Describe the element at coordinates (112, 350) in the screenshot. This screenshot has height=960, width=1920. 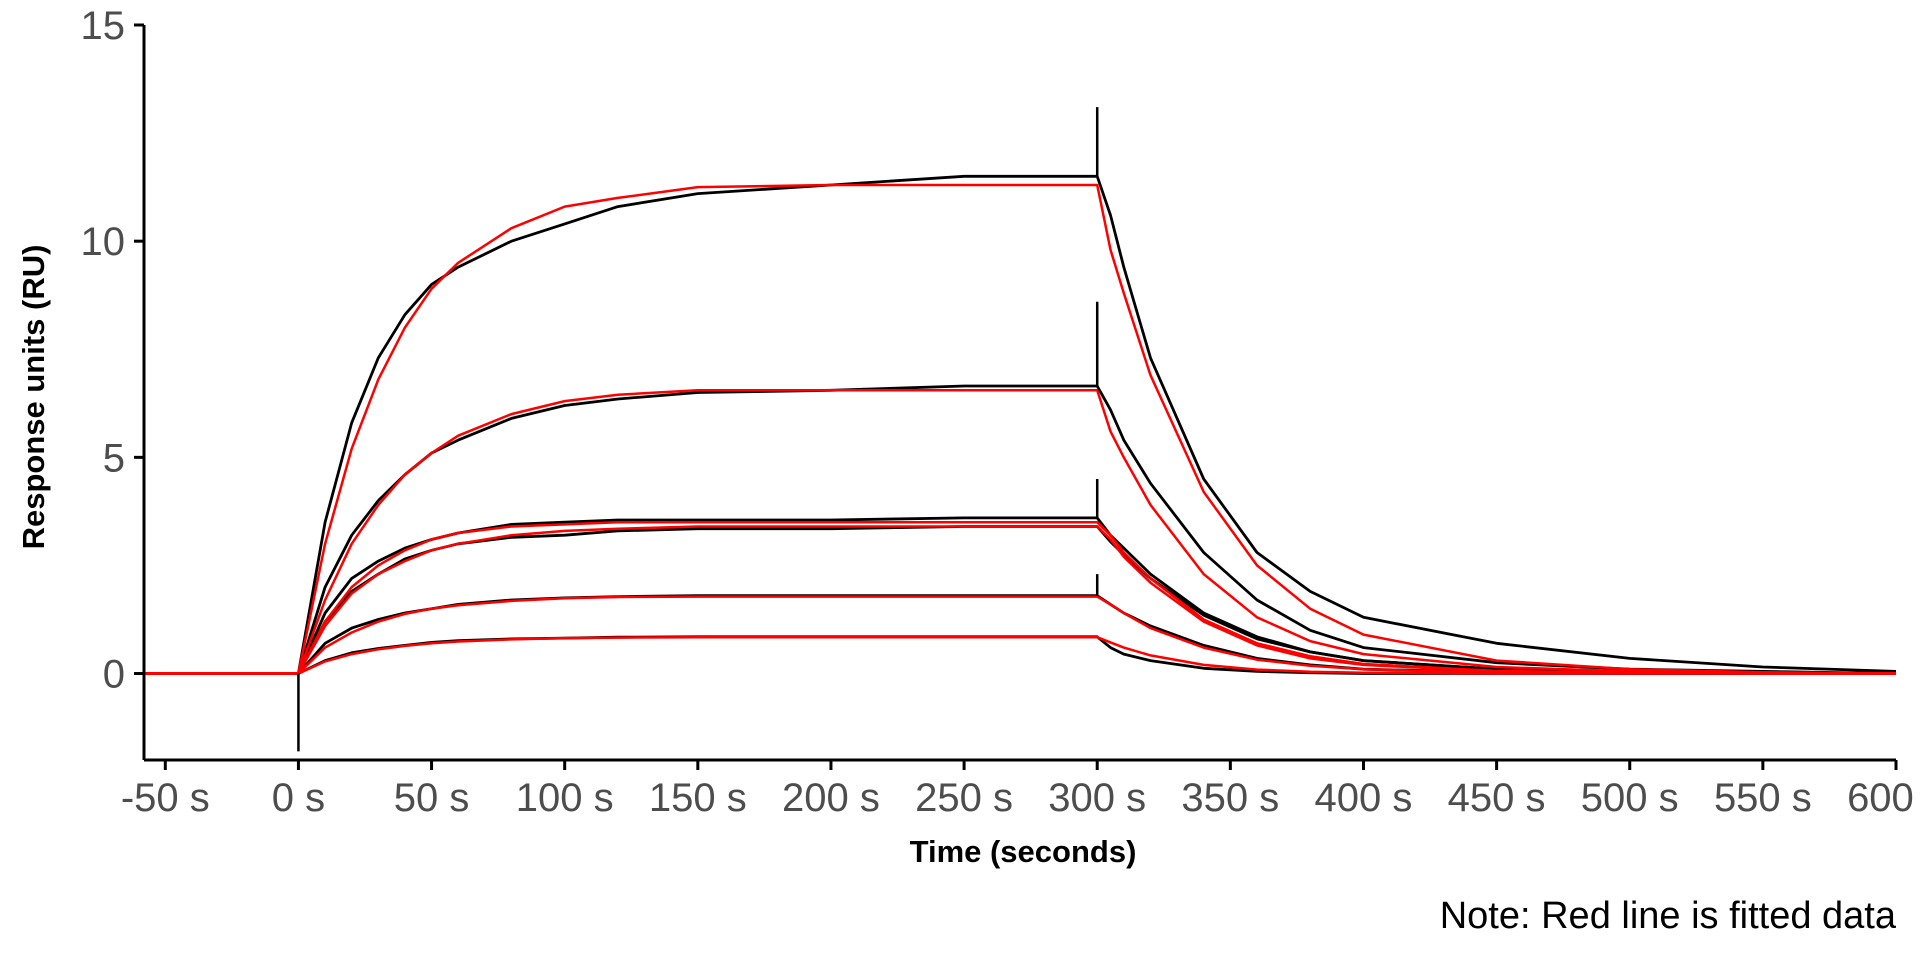
I see `y-axis-ticks: 0 5 10 15` at that location.